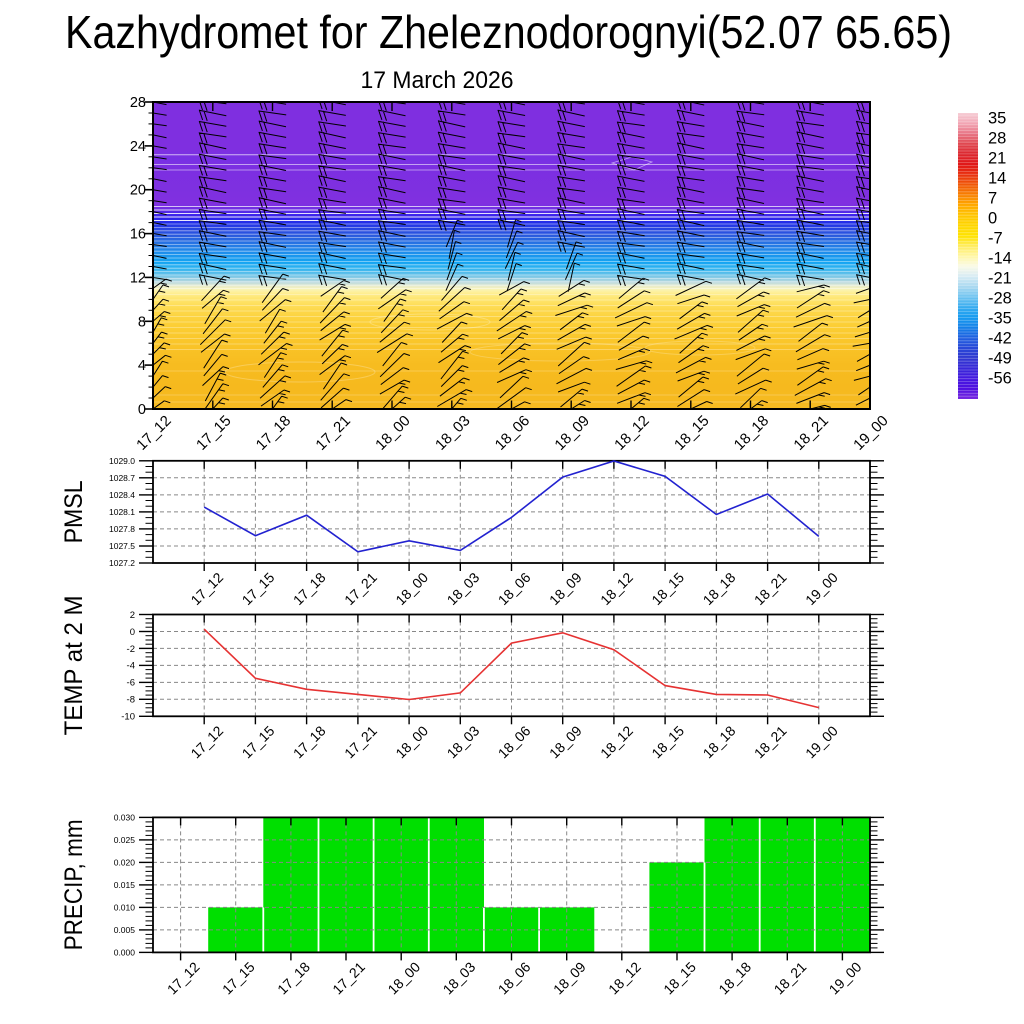  I want to click on svg-text: 0.015, so click(125, 885).